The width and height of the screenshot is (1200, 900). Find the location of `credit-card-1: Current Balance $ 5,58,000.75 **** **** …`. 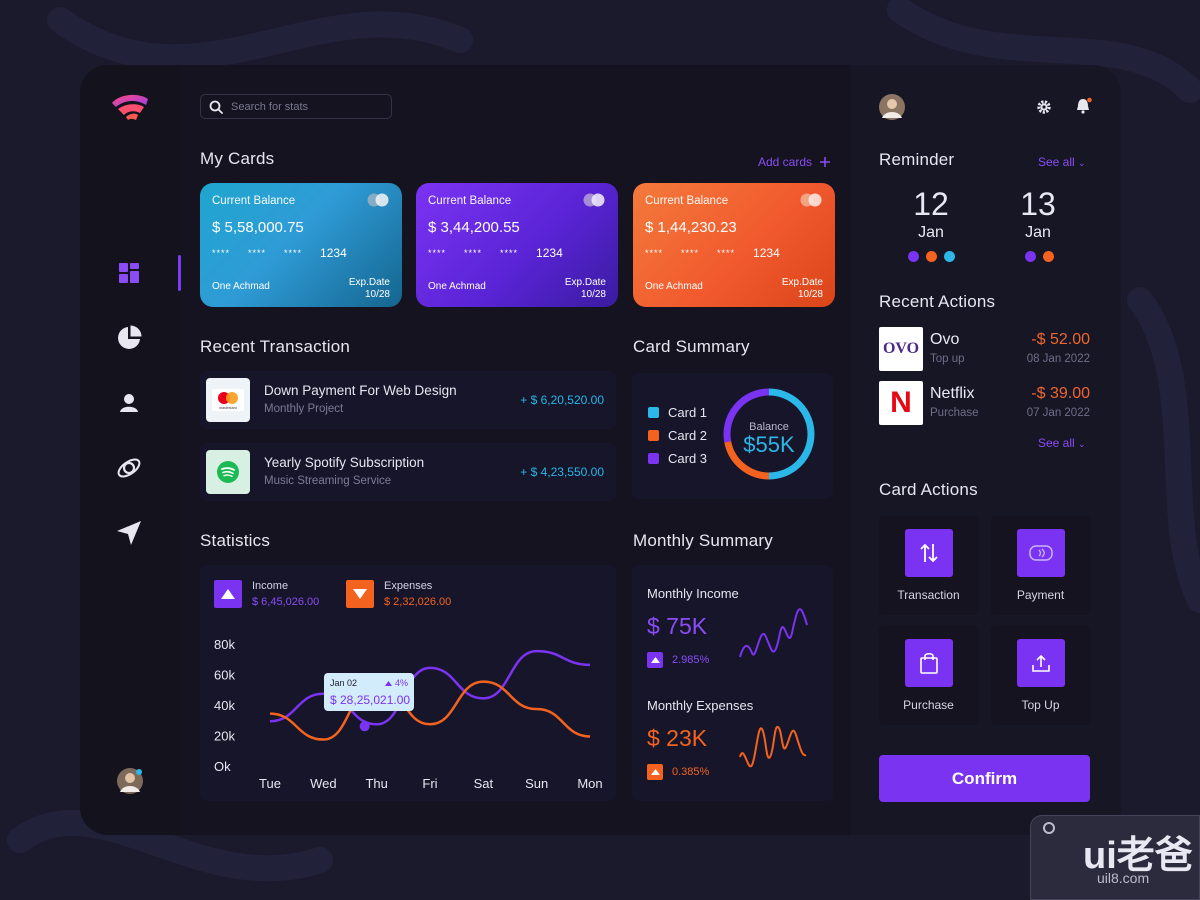

credit-card-1: Current Balance $ 5,58,000.75 **** **** … is located at coordinates (301, 245).